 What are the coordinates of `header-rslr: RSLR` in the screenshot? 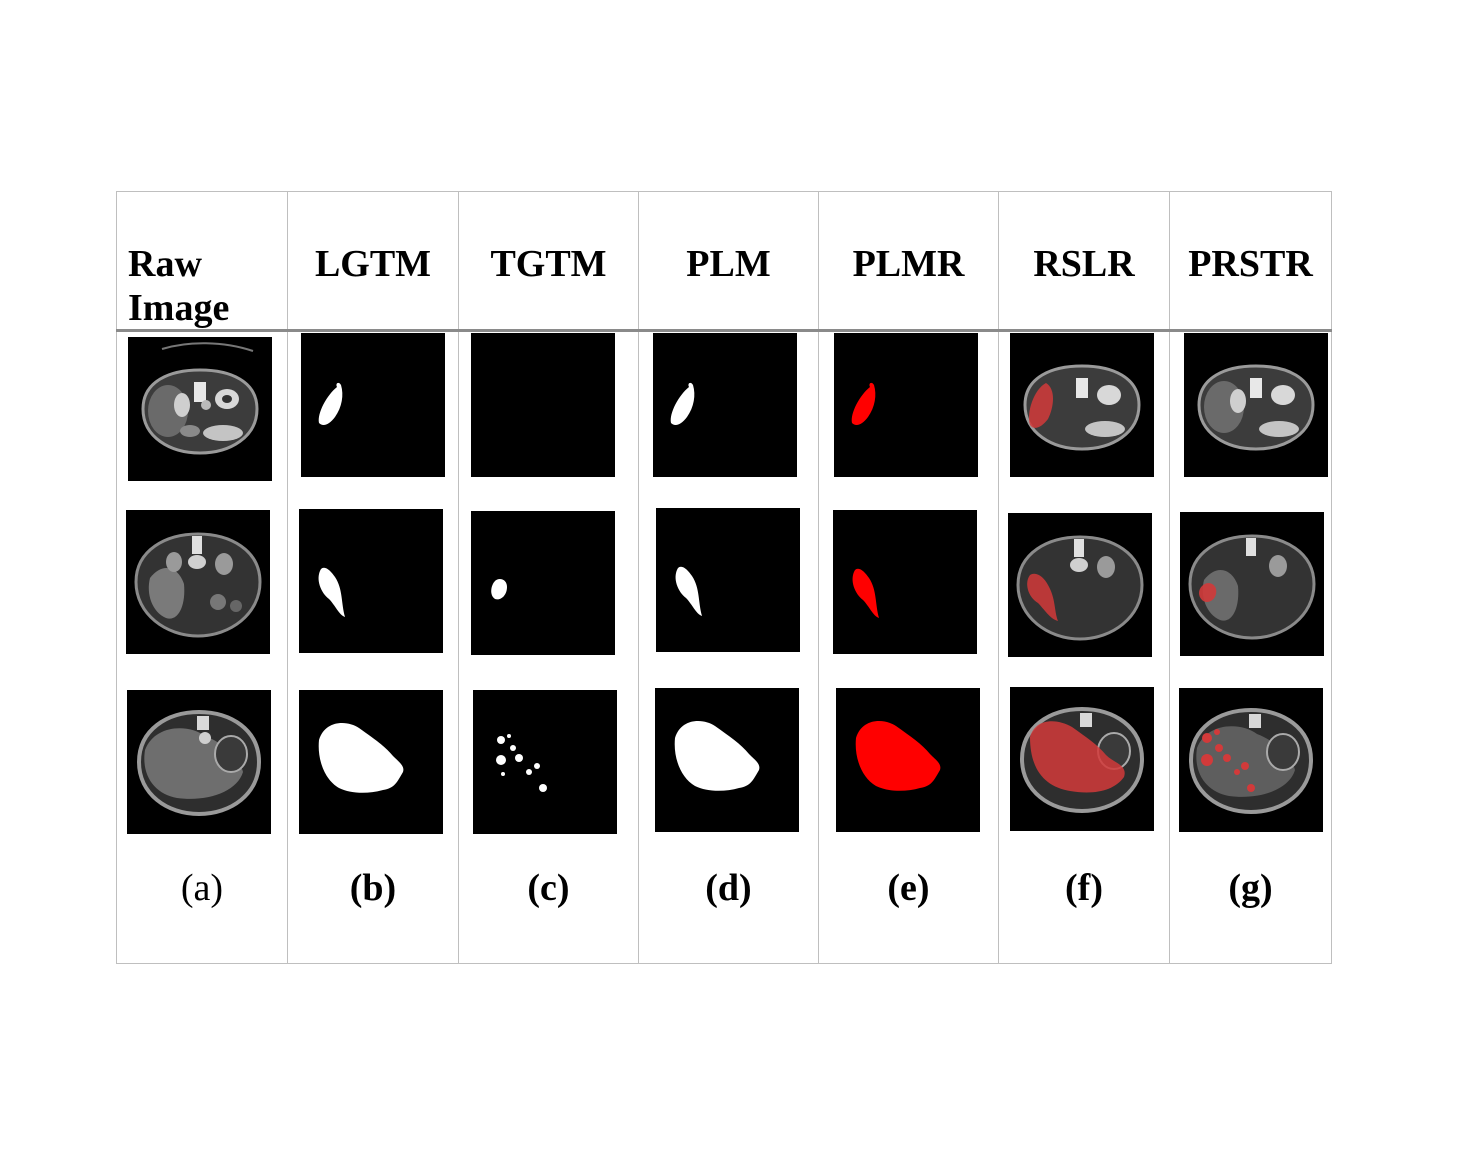 It's located at (1084, 264).